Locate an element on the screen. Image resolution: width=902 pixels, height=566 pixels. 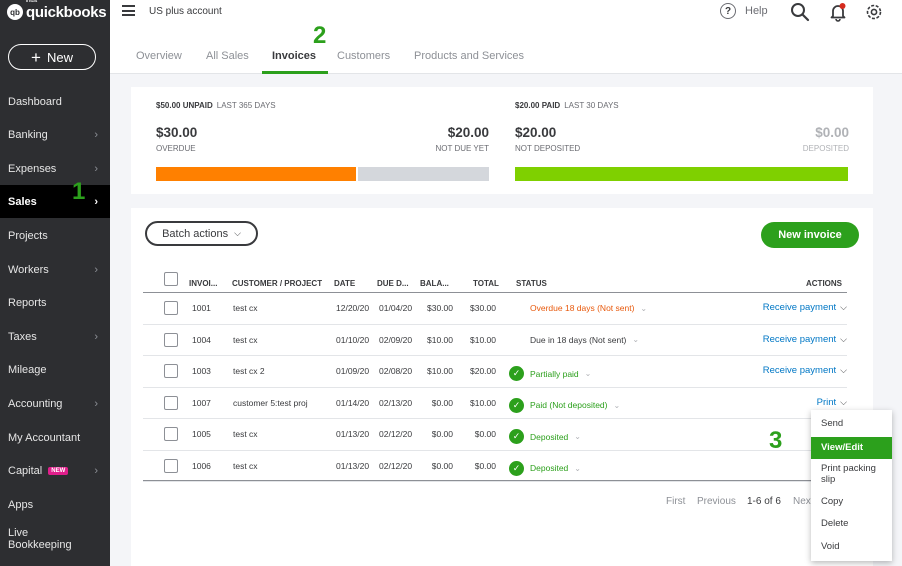
sidebar-item-label: Accounting is located at coordinates (35, 403).